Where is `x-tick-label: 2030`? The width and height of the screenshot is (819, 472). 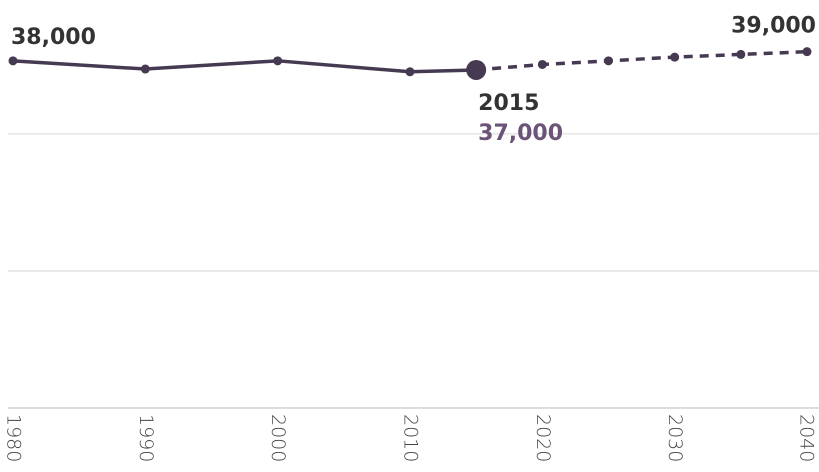 x-tick-label: 2030 is located at coordinates (675, 438).